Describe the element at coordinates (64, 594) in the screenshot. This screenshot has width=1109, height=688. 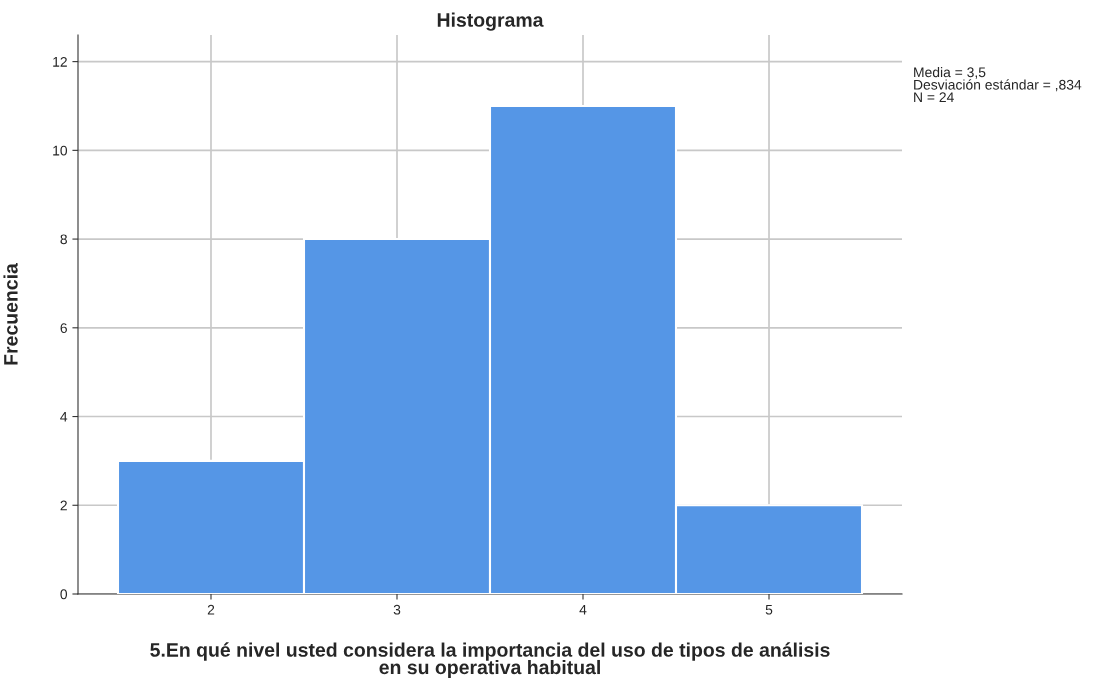
I see `y-tick-label: 0` at that location.